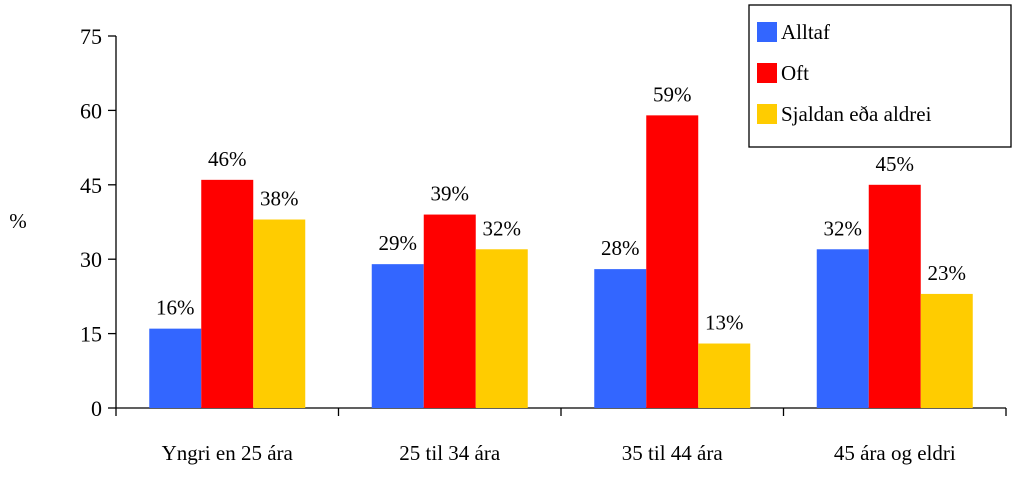 The image size is (1017, 478). What do you see at coordinates (620, 248) in the screenshot?
I see `data-label: 28%` at bounding box center [620, 248].